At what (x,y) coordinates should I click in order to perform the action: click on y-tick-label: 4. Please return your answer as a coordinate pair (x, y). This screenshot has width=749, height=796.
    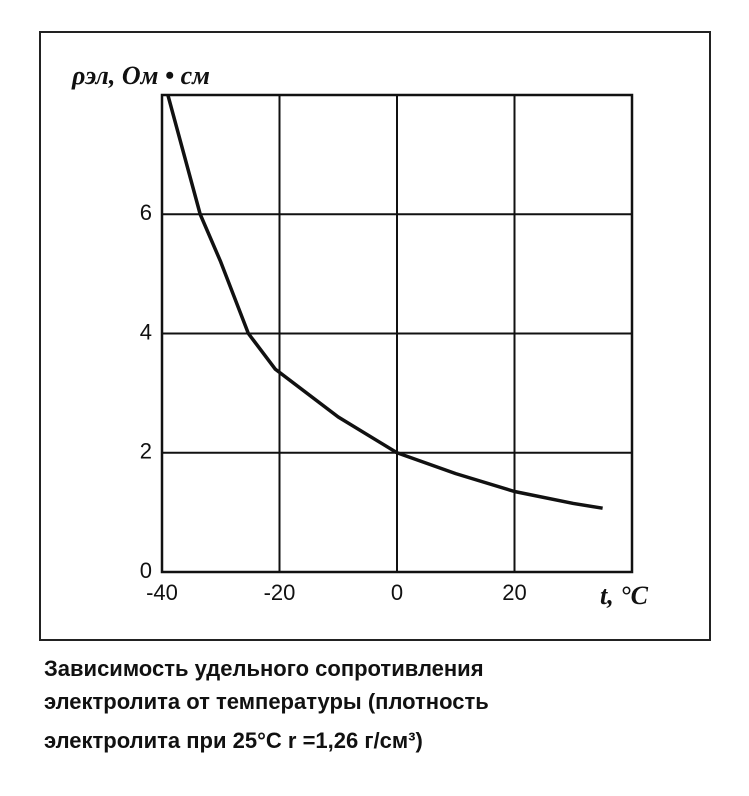
    Looking at the image, I should click on (146, 331).